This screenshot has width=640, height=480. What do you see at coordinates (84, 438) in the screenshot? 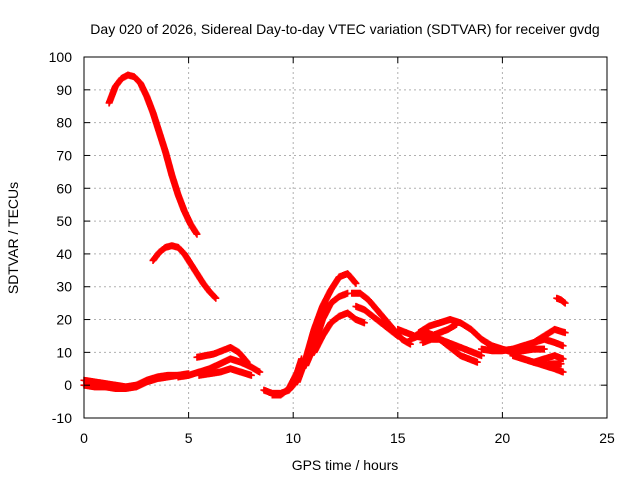
I see `x-tick-label: 0` at bounding box center [84, 438].